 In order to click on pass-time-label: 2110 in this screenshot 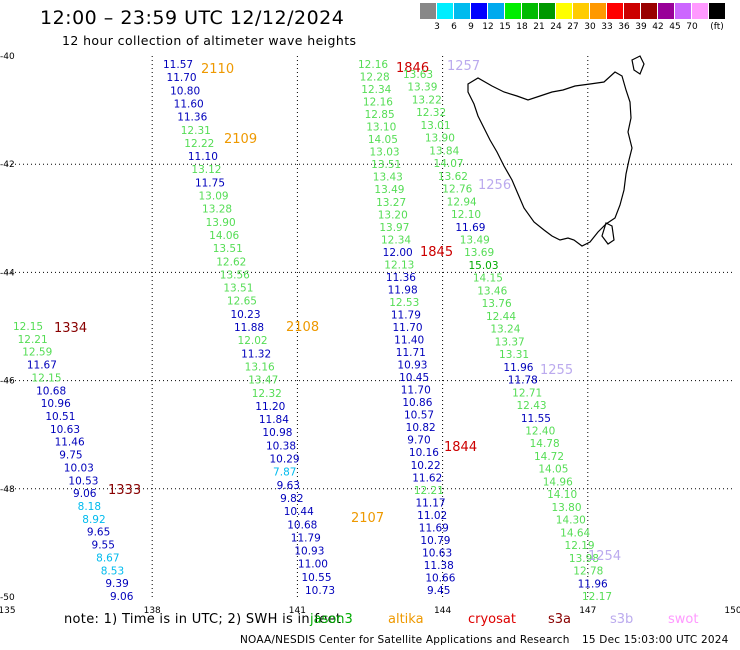, I will do `click(217, 69)`.